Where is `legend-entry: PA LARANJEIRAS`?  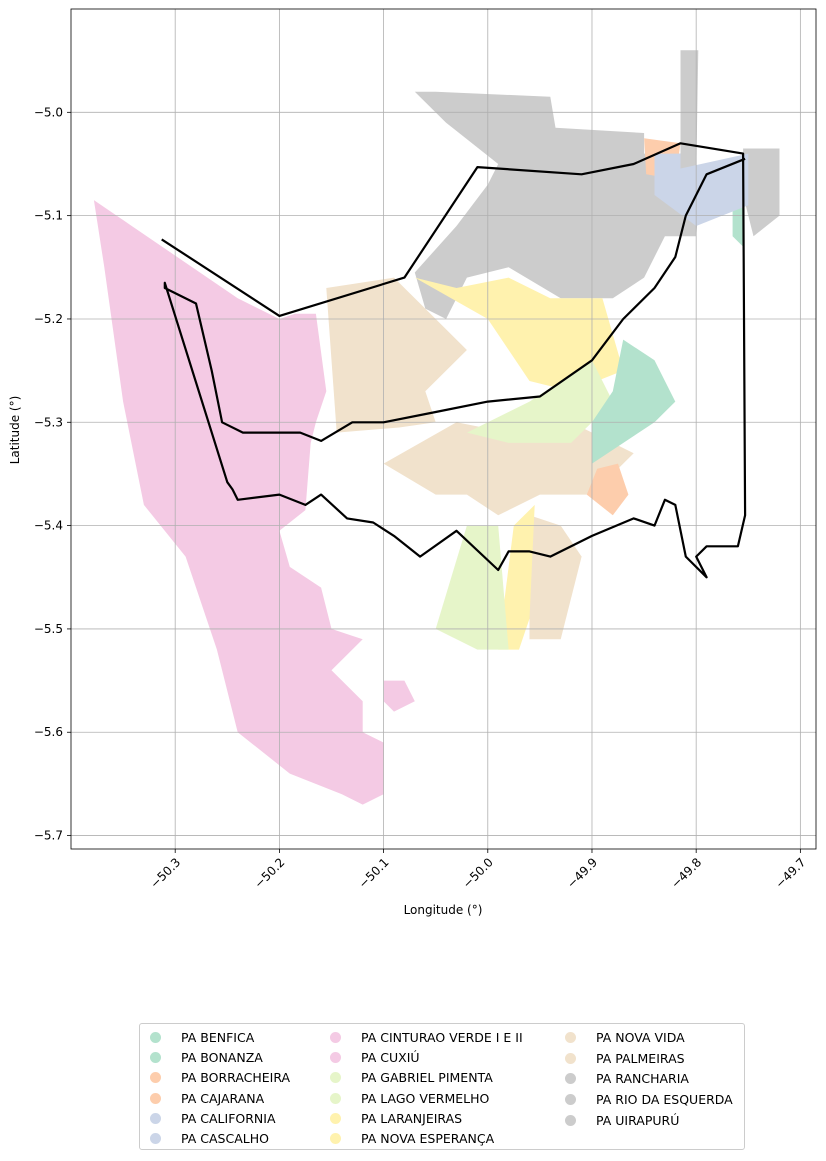
legend-entry: PA LARANJEIRAS is located at coordinates (447, 1118).